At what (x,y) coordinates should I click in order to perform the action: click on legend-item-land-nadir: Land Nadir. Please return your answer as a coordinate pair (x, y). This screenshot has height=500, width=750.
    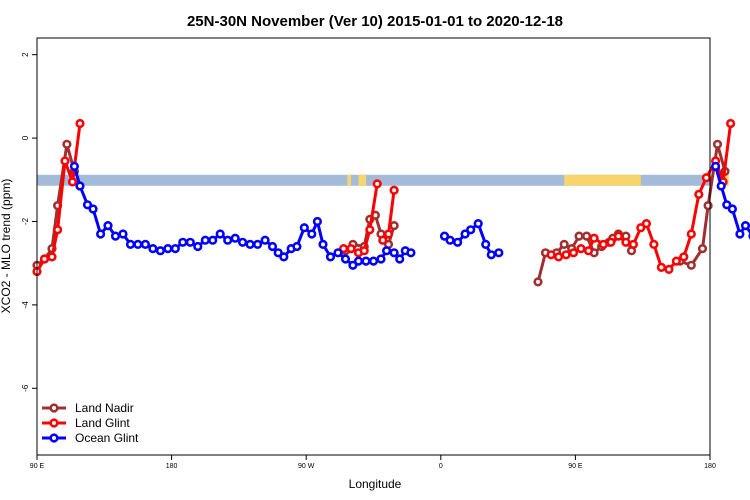
    Looking at the image, I should click on (88, 408).